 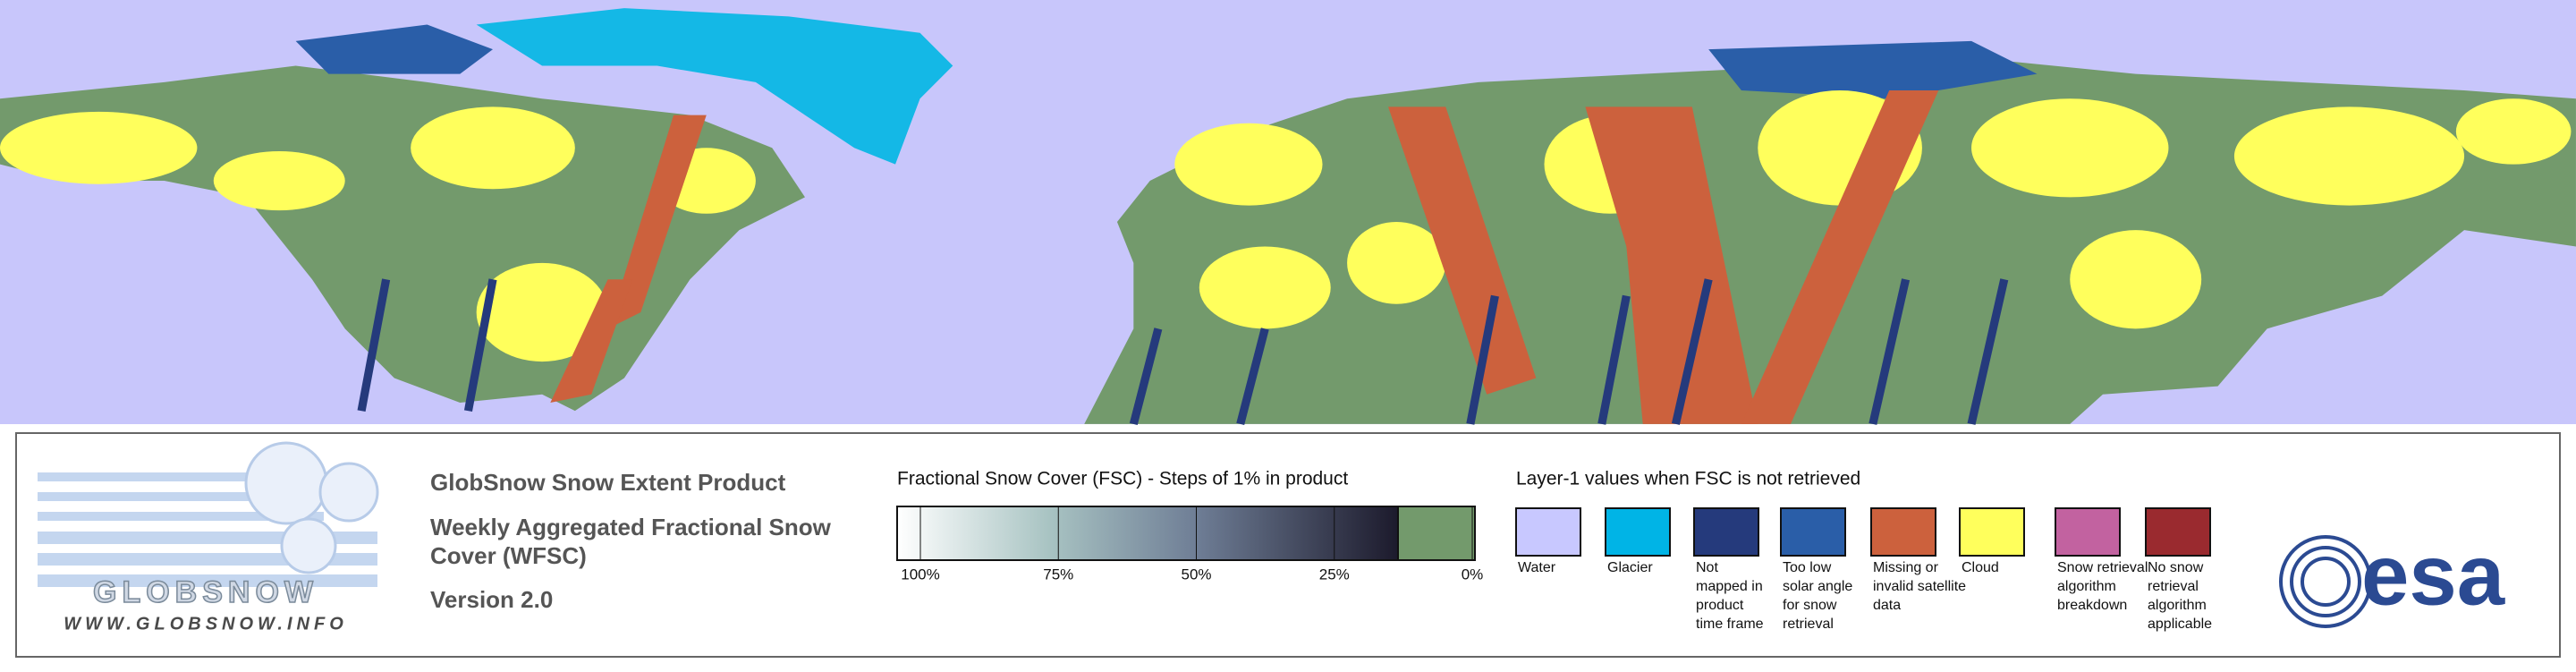 I want to click on legend-label: No snow, so click(x=2176, y=567).